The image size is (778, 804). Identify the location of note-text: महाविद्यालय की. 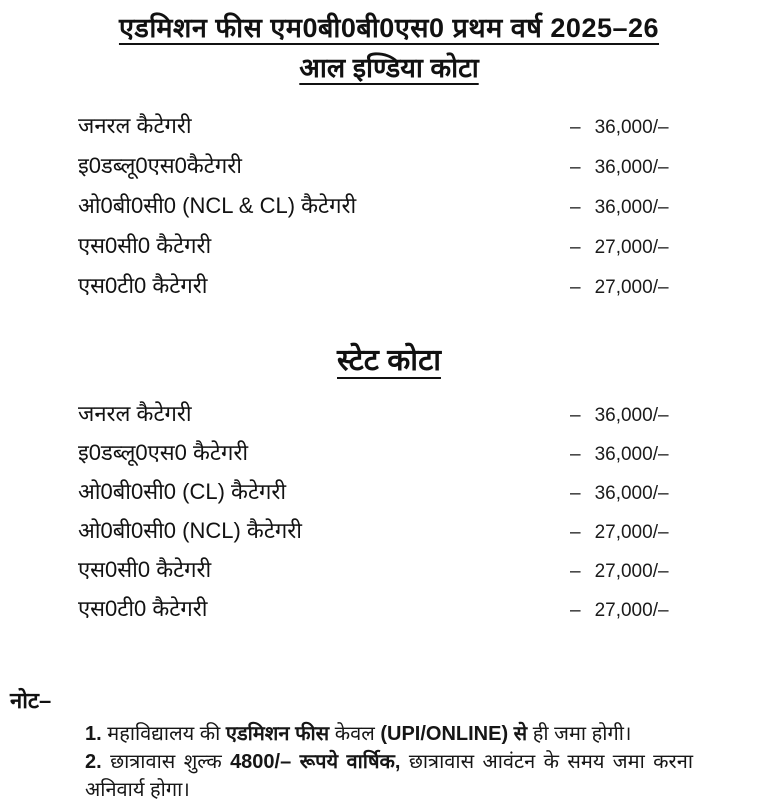
(163, 734).